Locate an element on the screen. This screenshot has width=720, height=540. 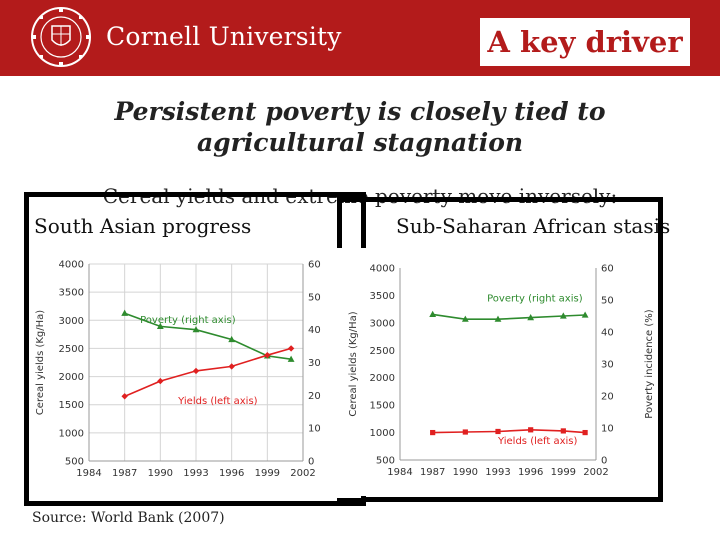
panel-label-left: South Asian progress is located at coordinates (143, 226).